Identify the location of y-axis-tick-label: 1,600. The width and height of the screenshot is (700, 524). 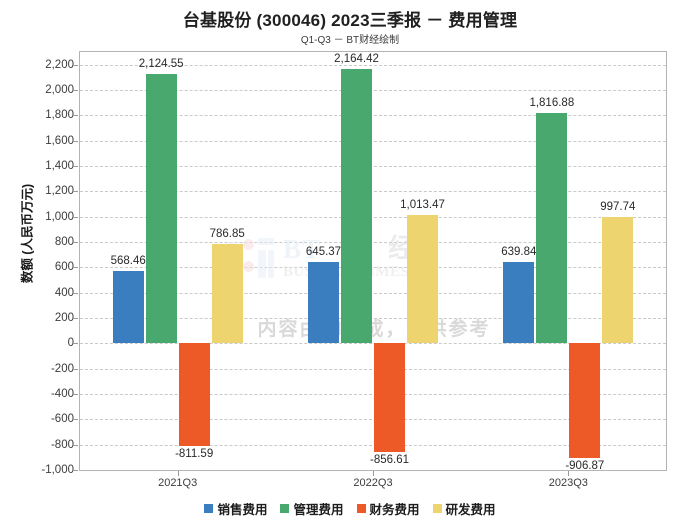
(59, 140).